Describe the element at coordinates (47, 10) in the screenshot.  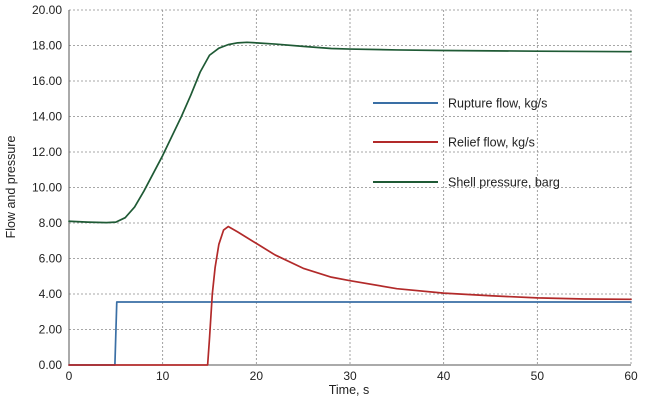
I see `y-tick-label: 20.00` at that location.